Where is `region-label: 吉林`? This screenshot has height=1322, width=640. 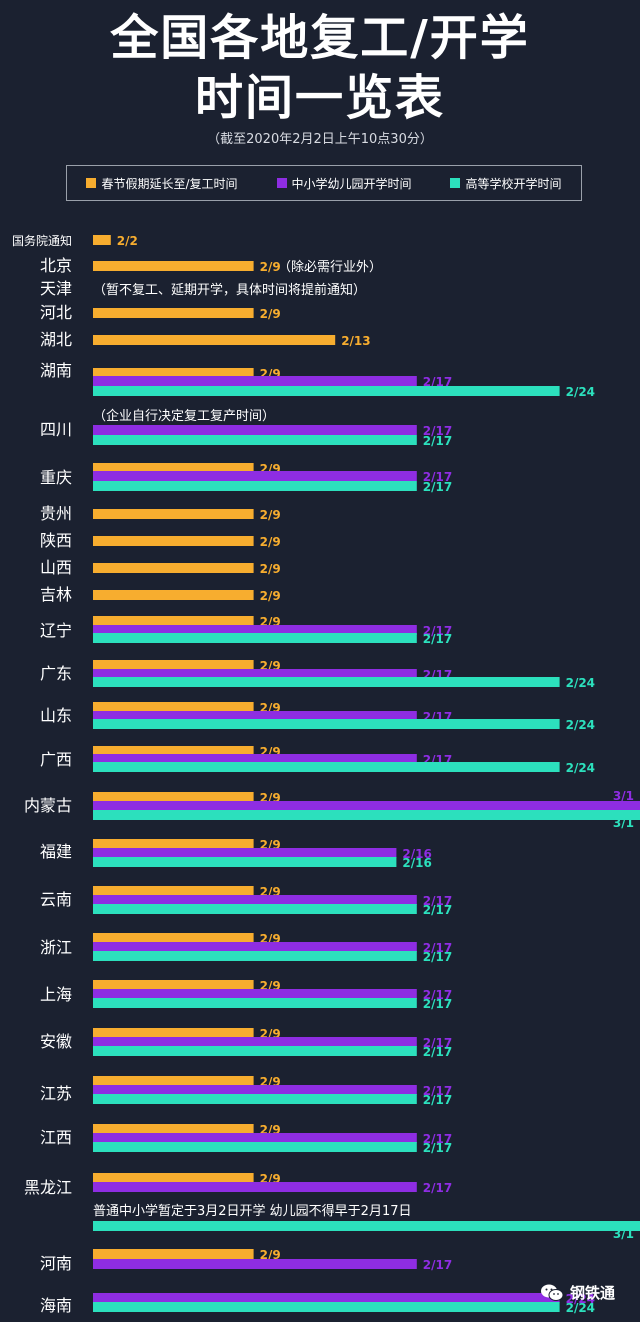
region-label: 吉林 is located at coordinates (56, 594).